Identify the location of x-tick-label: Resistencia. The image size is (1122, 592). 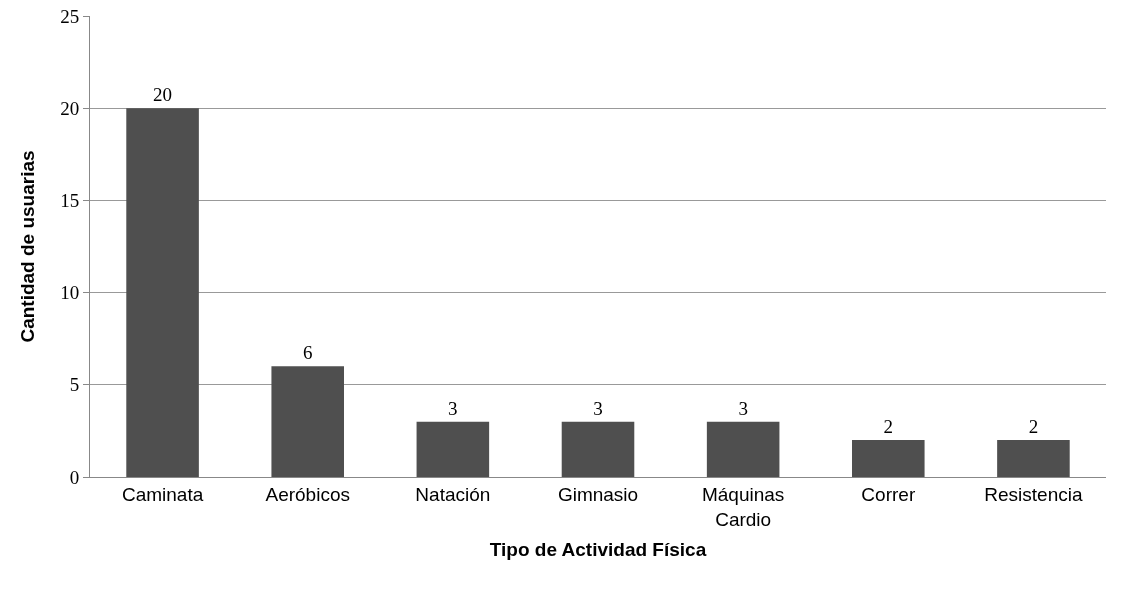
(1033, 494).